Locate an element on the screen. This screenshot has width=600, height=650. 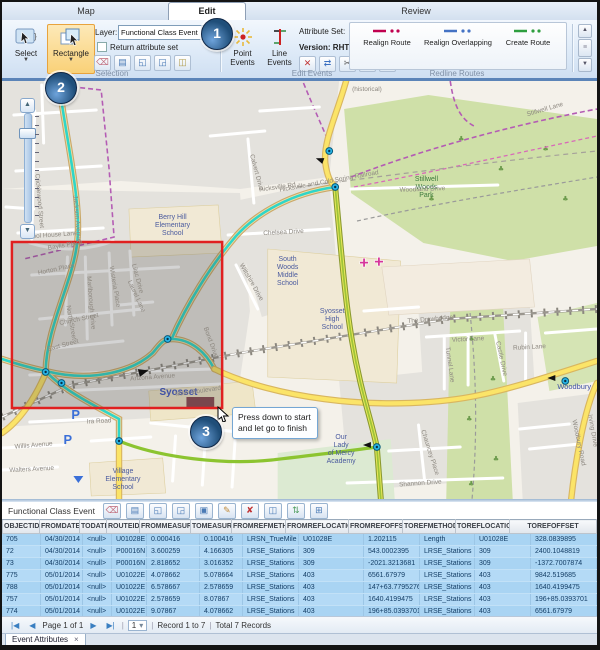
checkbox-icon is located at coordinates (102, 47).